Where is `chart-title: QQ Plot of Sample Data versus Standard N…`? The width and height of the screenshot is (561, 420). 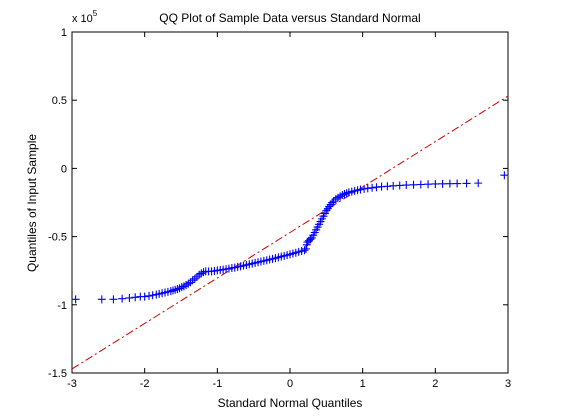
chart-title: QQ Plot of Sample Data versus Standard N… is located at coordinates (289, 18).